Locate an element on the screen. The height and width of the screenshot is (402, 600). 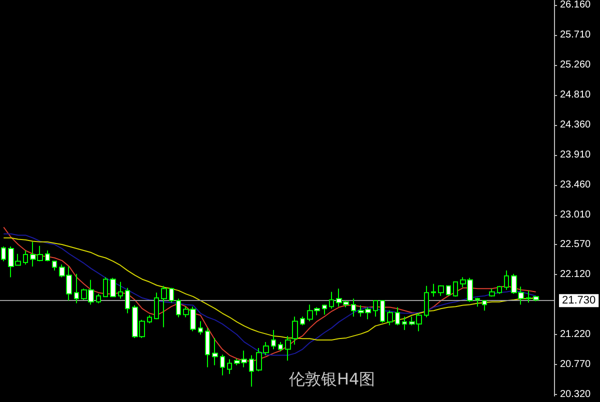
y-tick-label: 21.220 is located at coordinates (576, 334).